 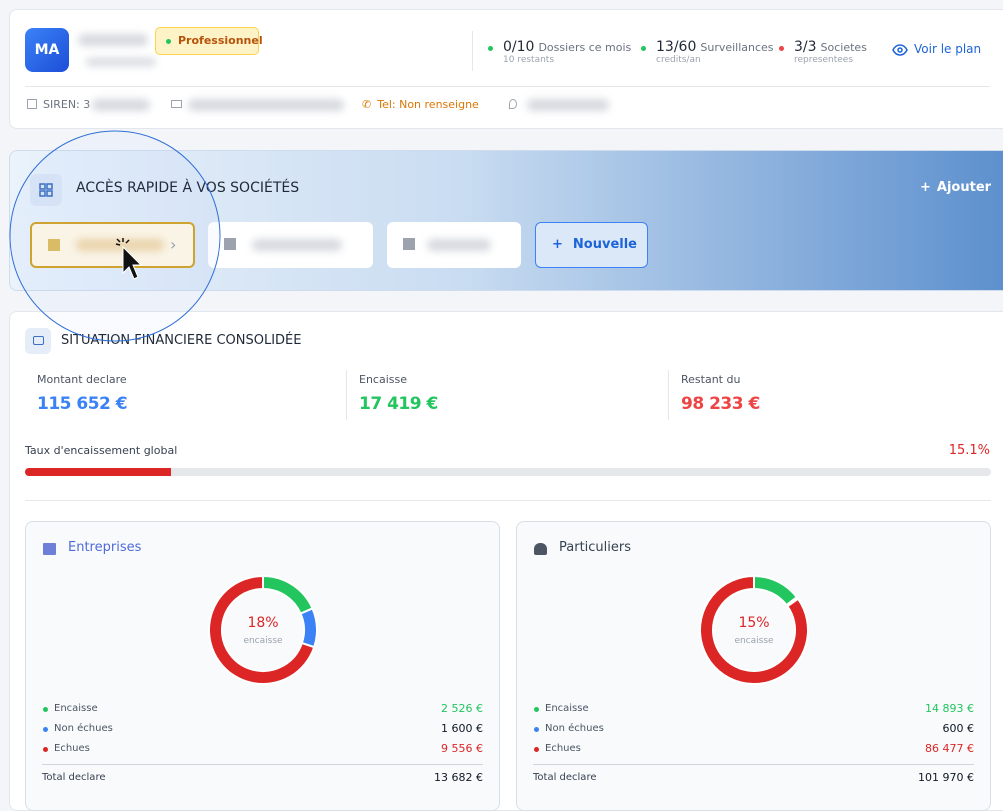 I want to click on rate-bar, so click(x=98, y=472).